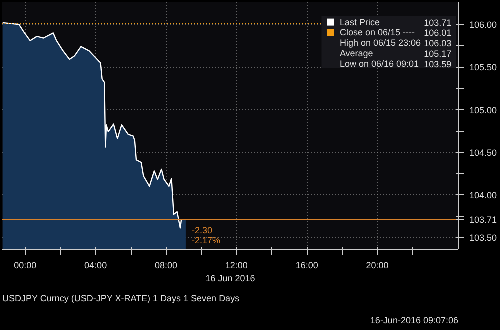 This screenshot has width=500, height=330. Describe the element at coordinates (307, 265) in the screenshot. I see `x-tick-label: 16:00` at that location.